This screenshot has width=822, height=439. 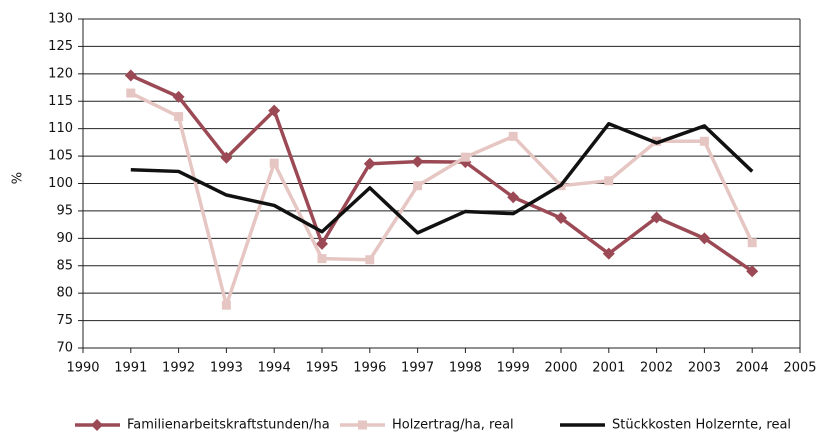 What do you see at coordinates (82, 368) in the screenshot?
I see `x-tick-label: 1990` at bounding box center [82, 368].